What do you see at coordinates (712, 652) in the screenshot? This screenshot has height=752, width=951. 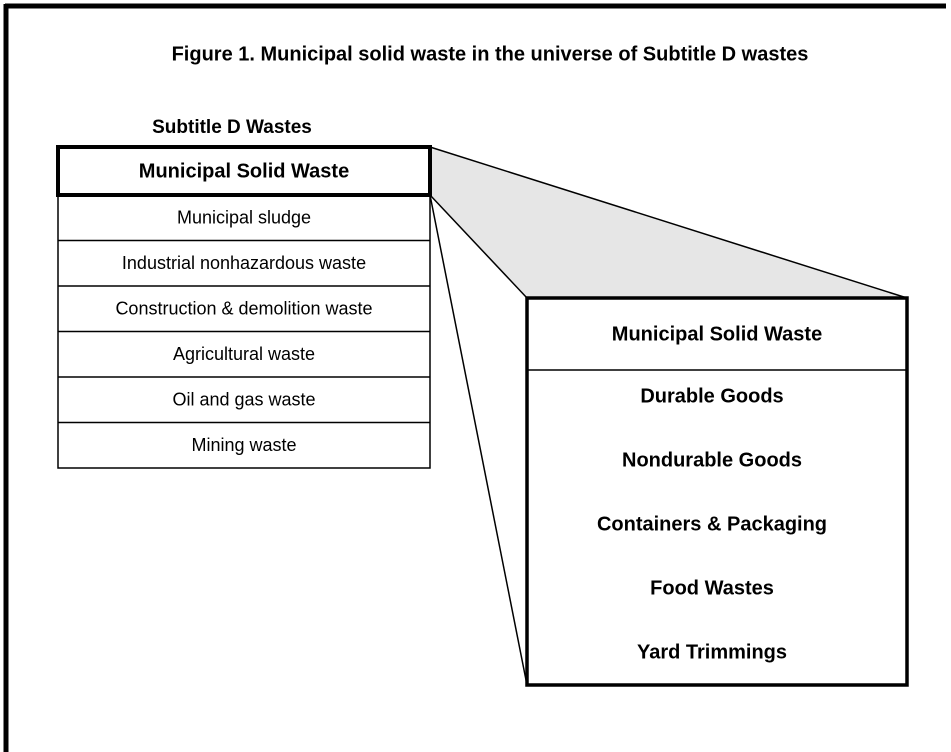 I see `right-item: Yard Trimmings` at bounding box center [712, 652].